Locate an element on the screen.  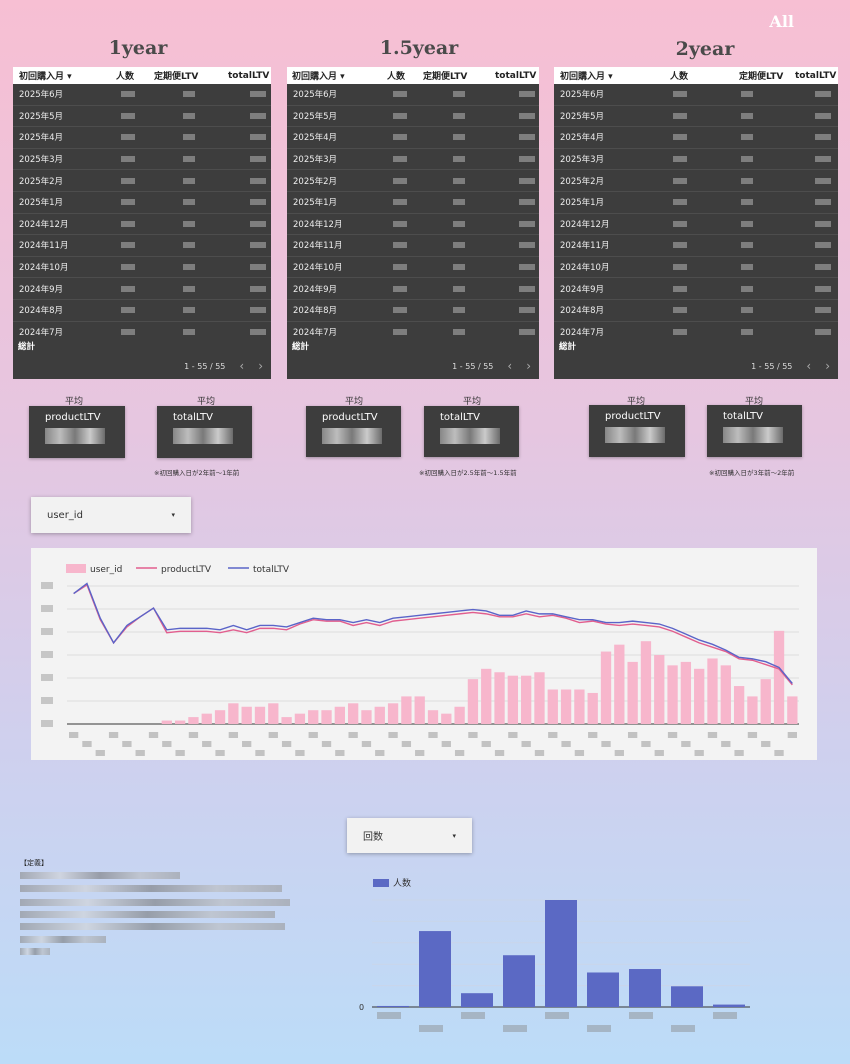
count-bar-chart: 人数 0 is located at coordinates (554, 954).